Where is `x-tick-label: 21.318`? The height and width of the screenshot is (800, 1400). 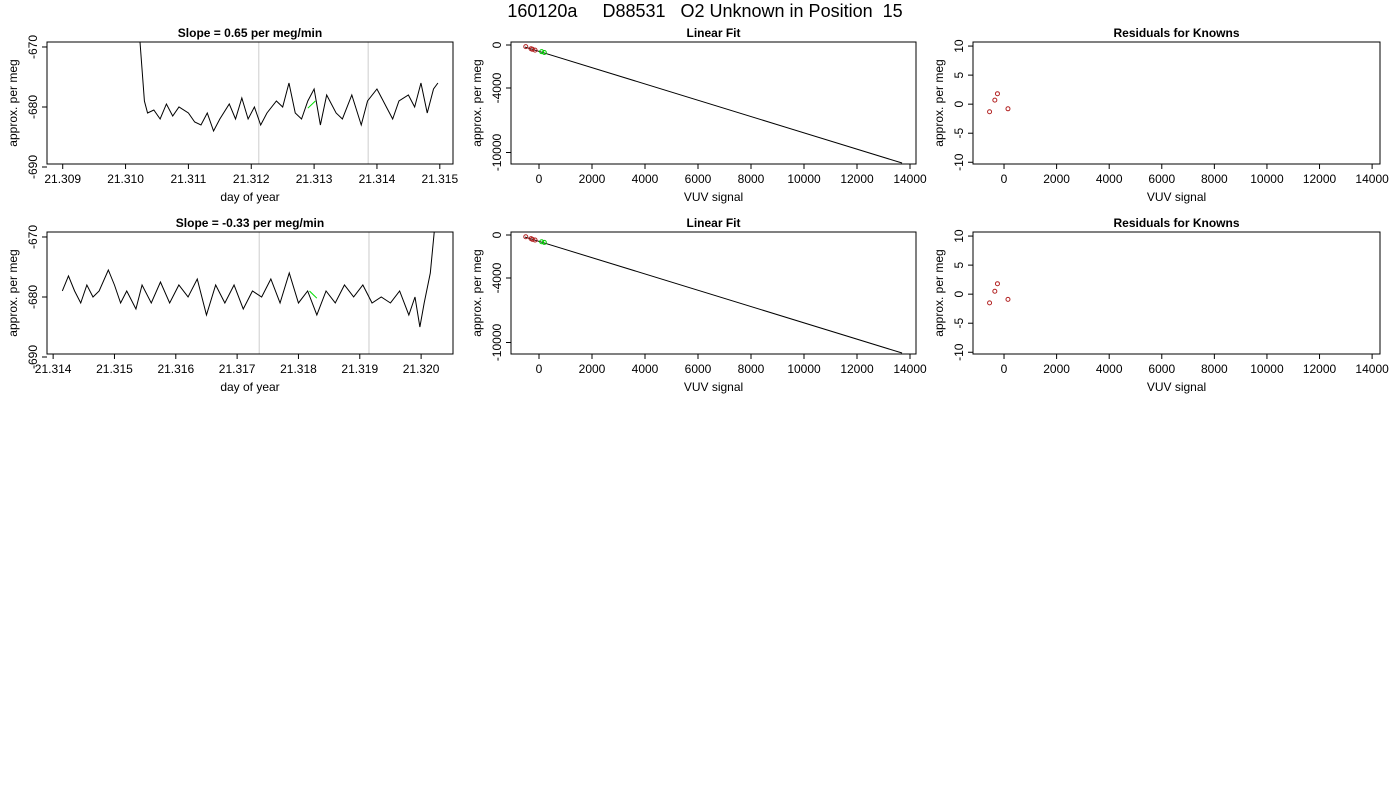
x-tick-label: 21.318 is located at coordinates (298, 369).